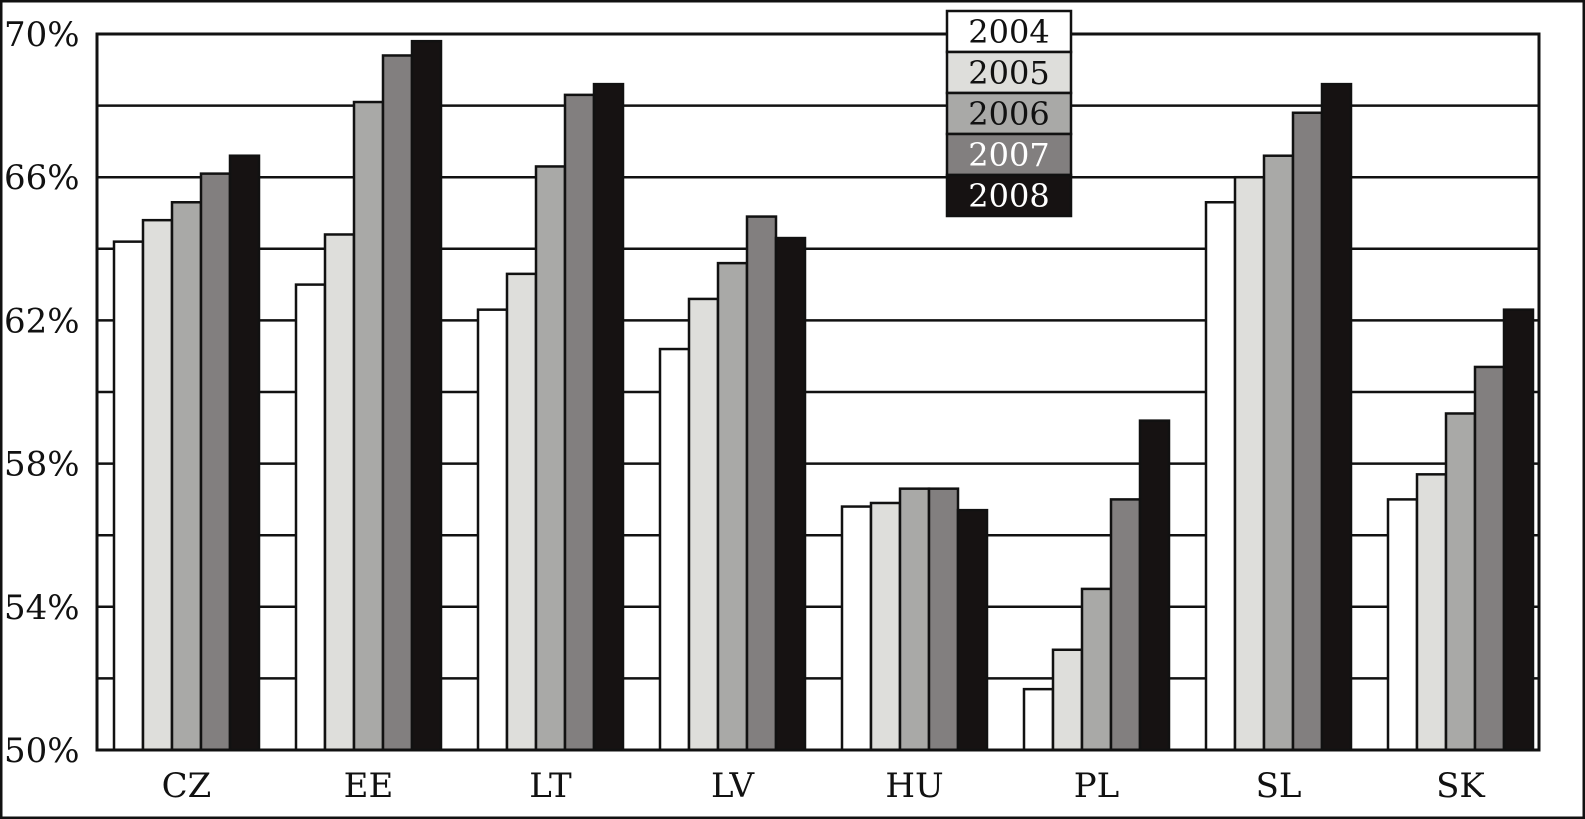 The image size is (1585, 819). I want to click on bar-pl-2006, so click(1096, 669).